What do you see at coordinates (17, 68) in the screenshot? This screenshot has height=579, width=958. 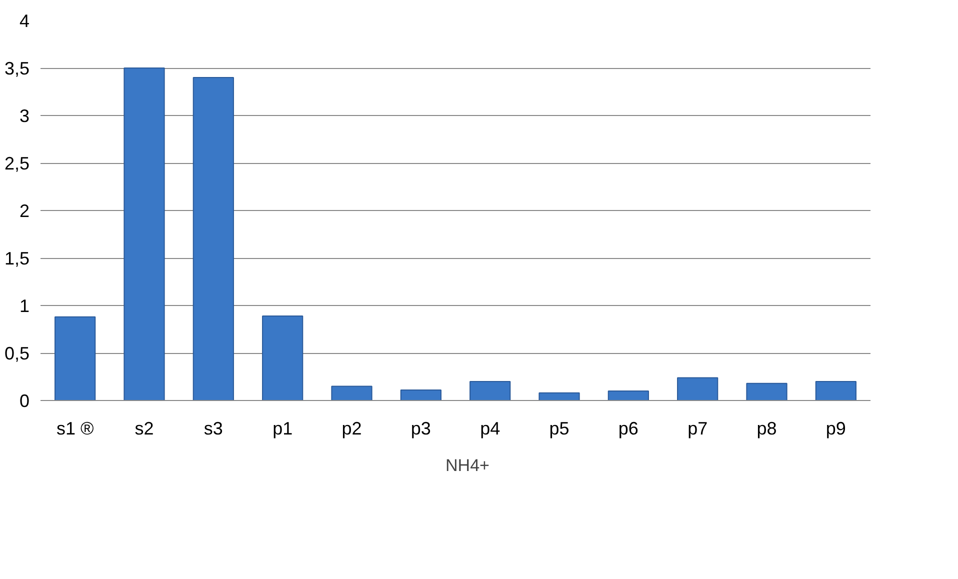 I see `y-tick-label: 3,5` at bounding box center [17, 68].